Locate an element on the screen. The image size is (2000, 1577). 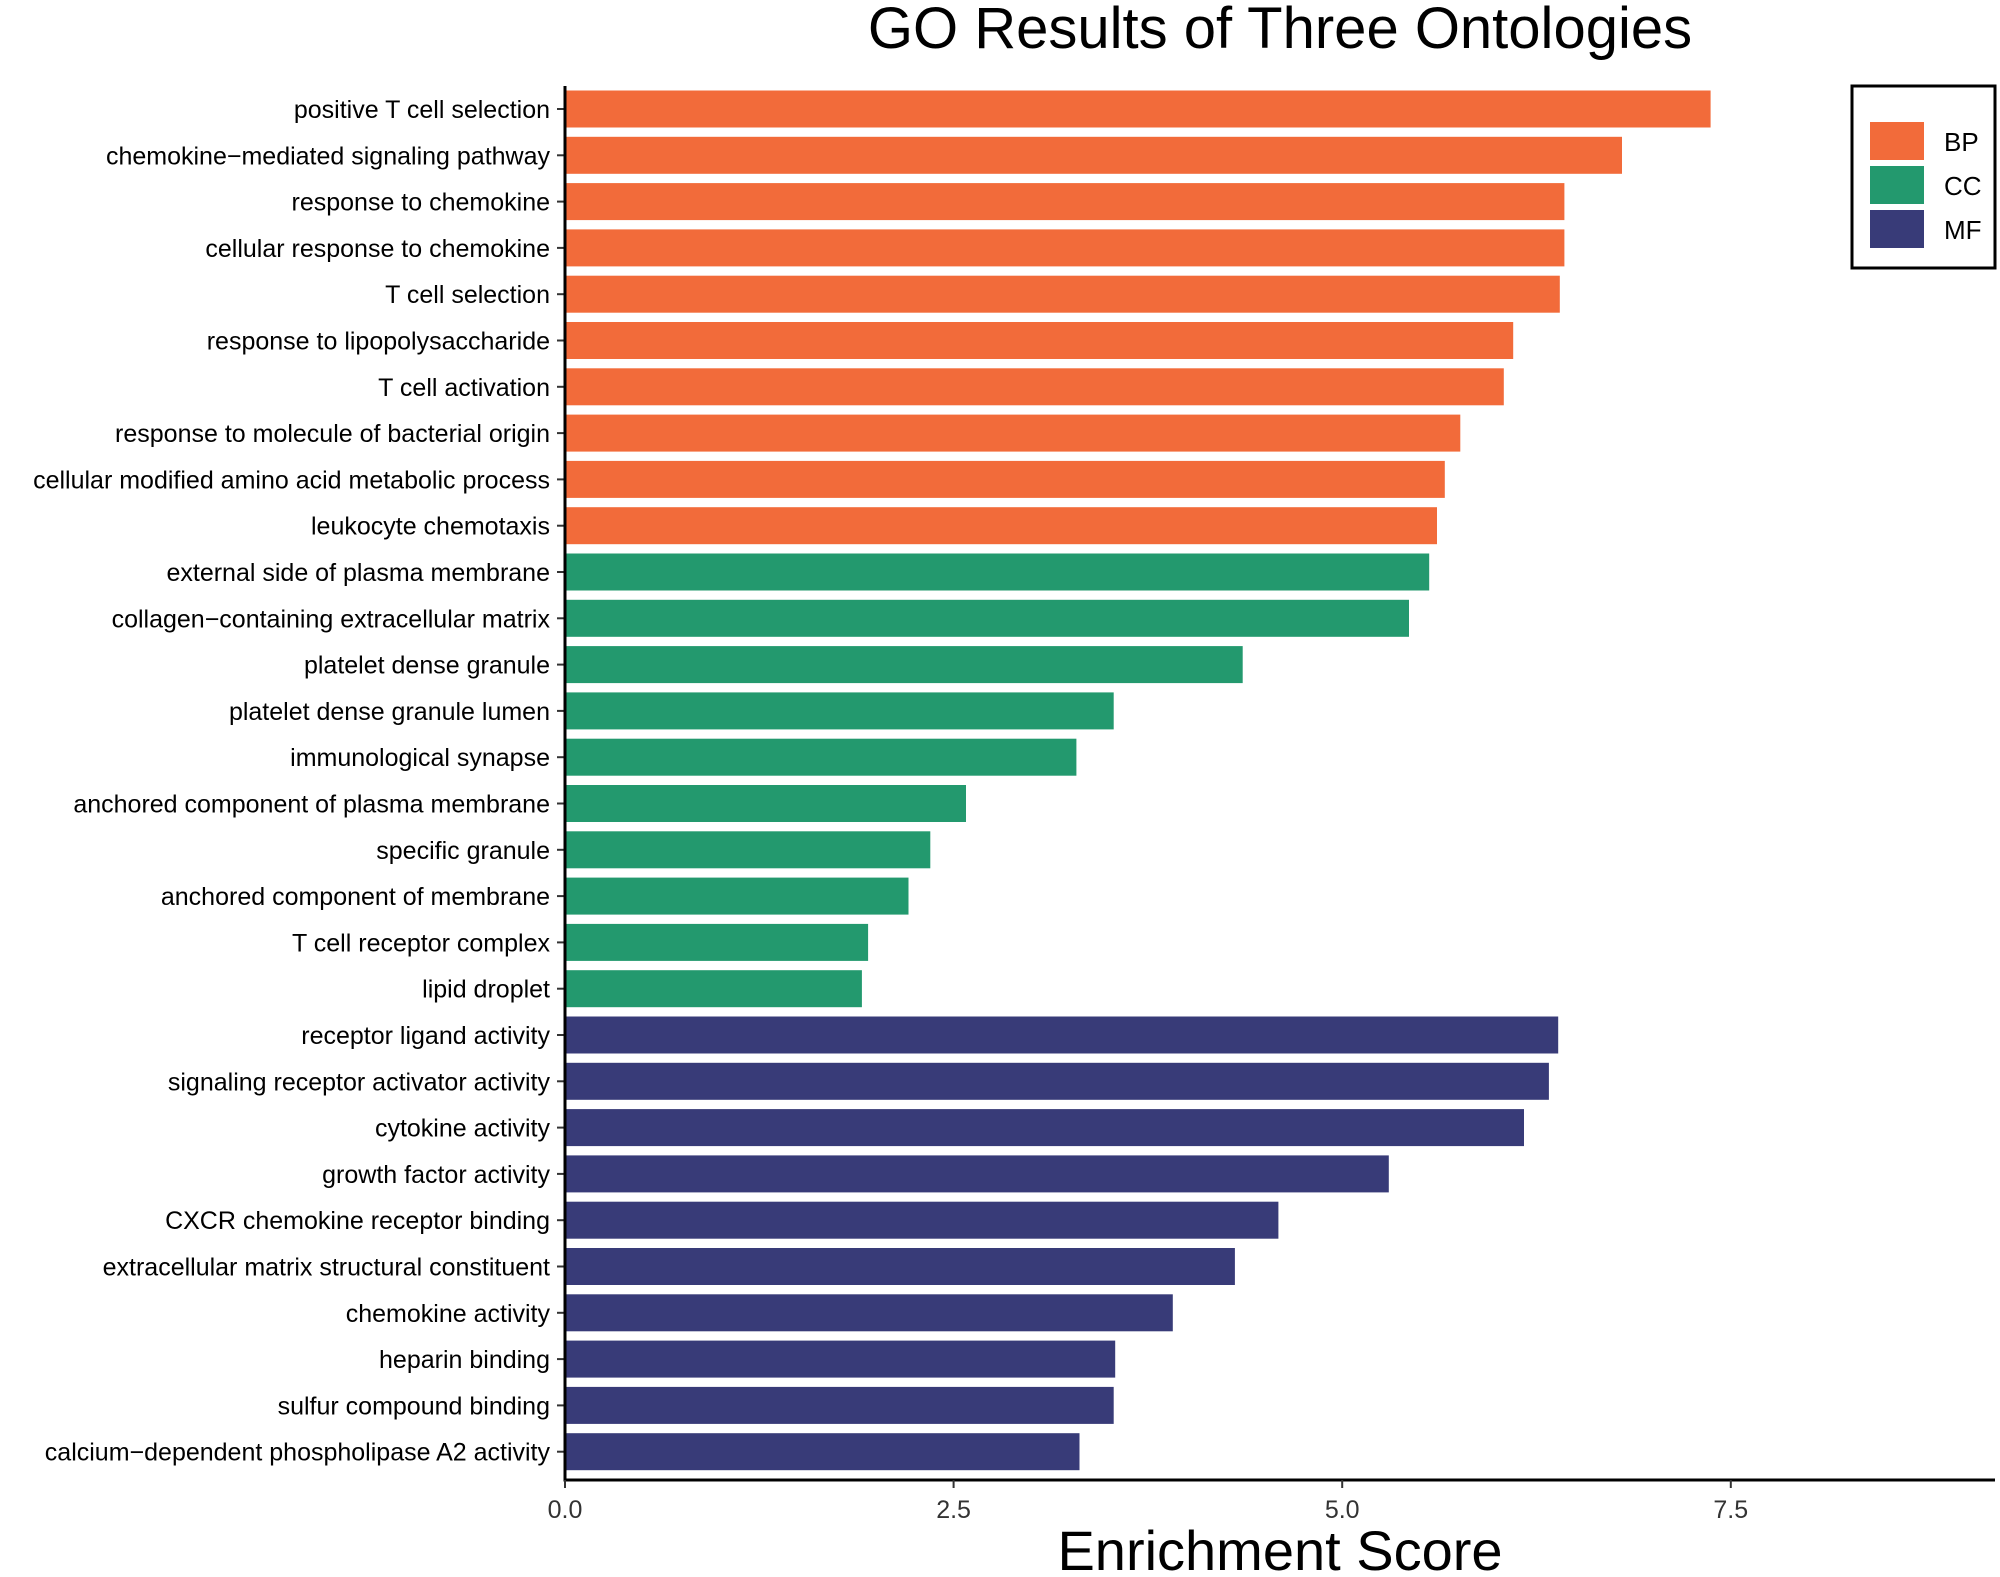
legend: BP CC MF is located at coordinates (1923, 177).